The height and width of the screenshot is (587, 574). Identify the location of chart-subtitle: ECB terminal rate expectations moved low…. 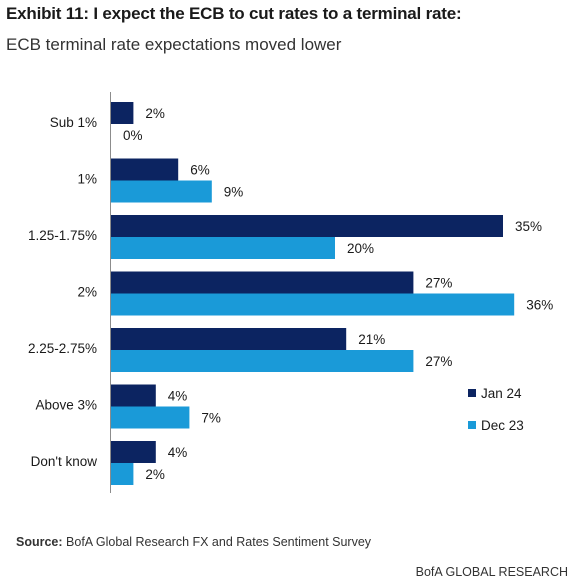
(174, 44).